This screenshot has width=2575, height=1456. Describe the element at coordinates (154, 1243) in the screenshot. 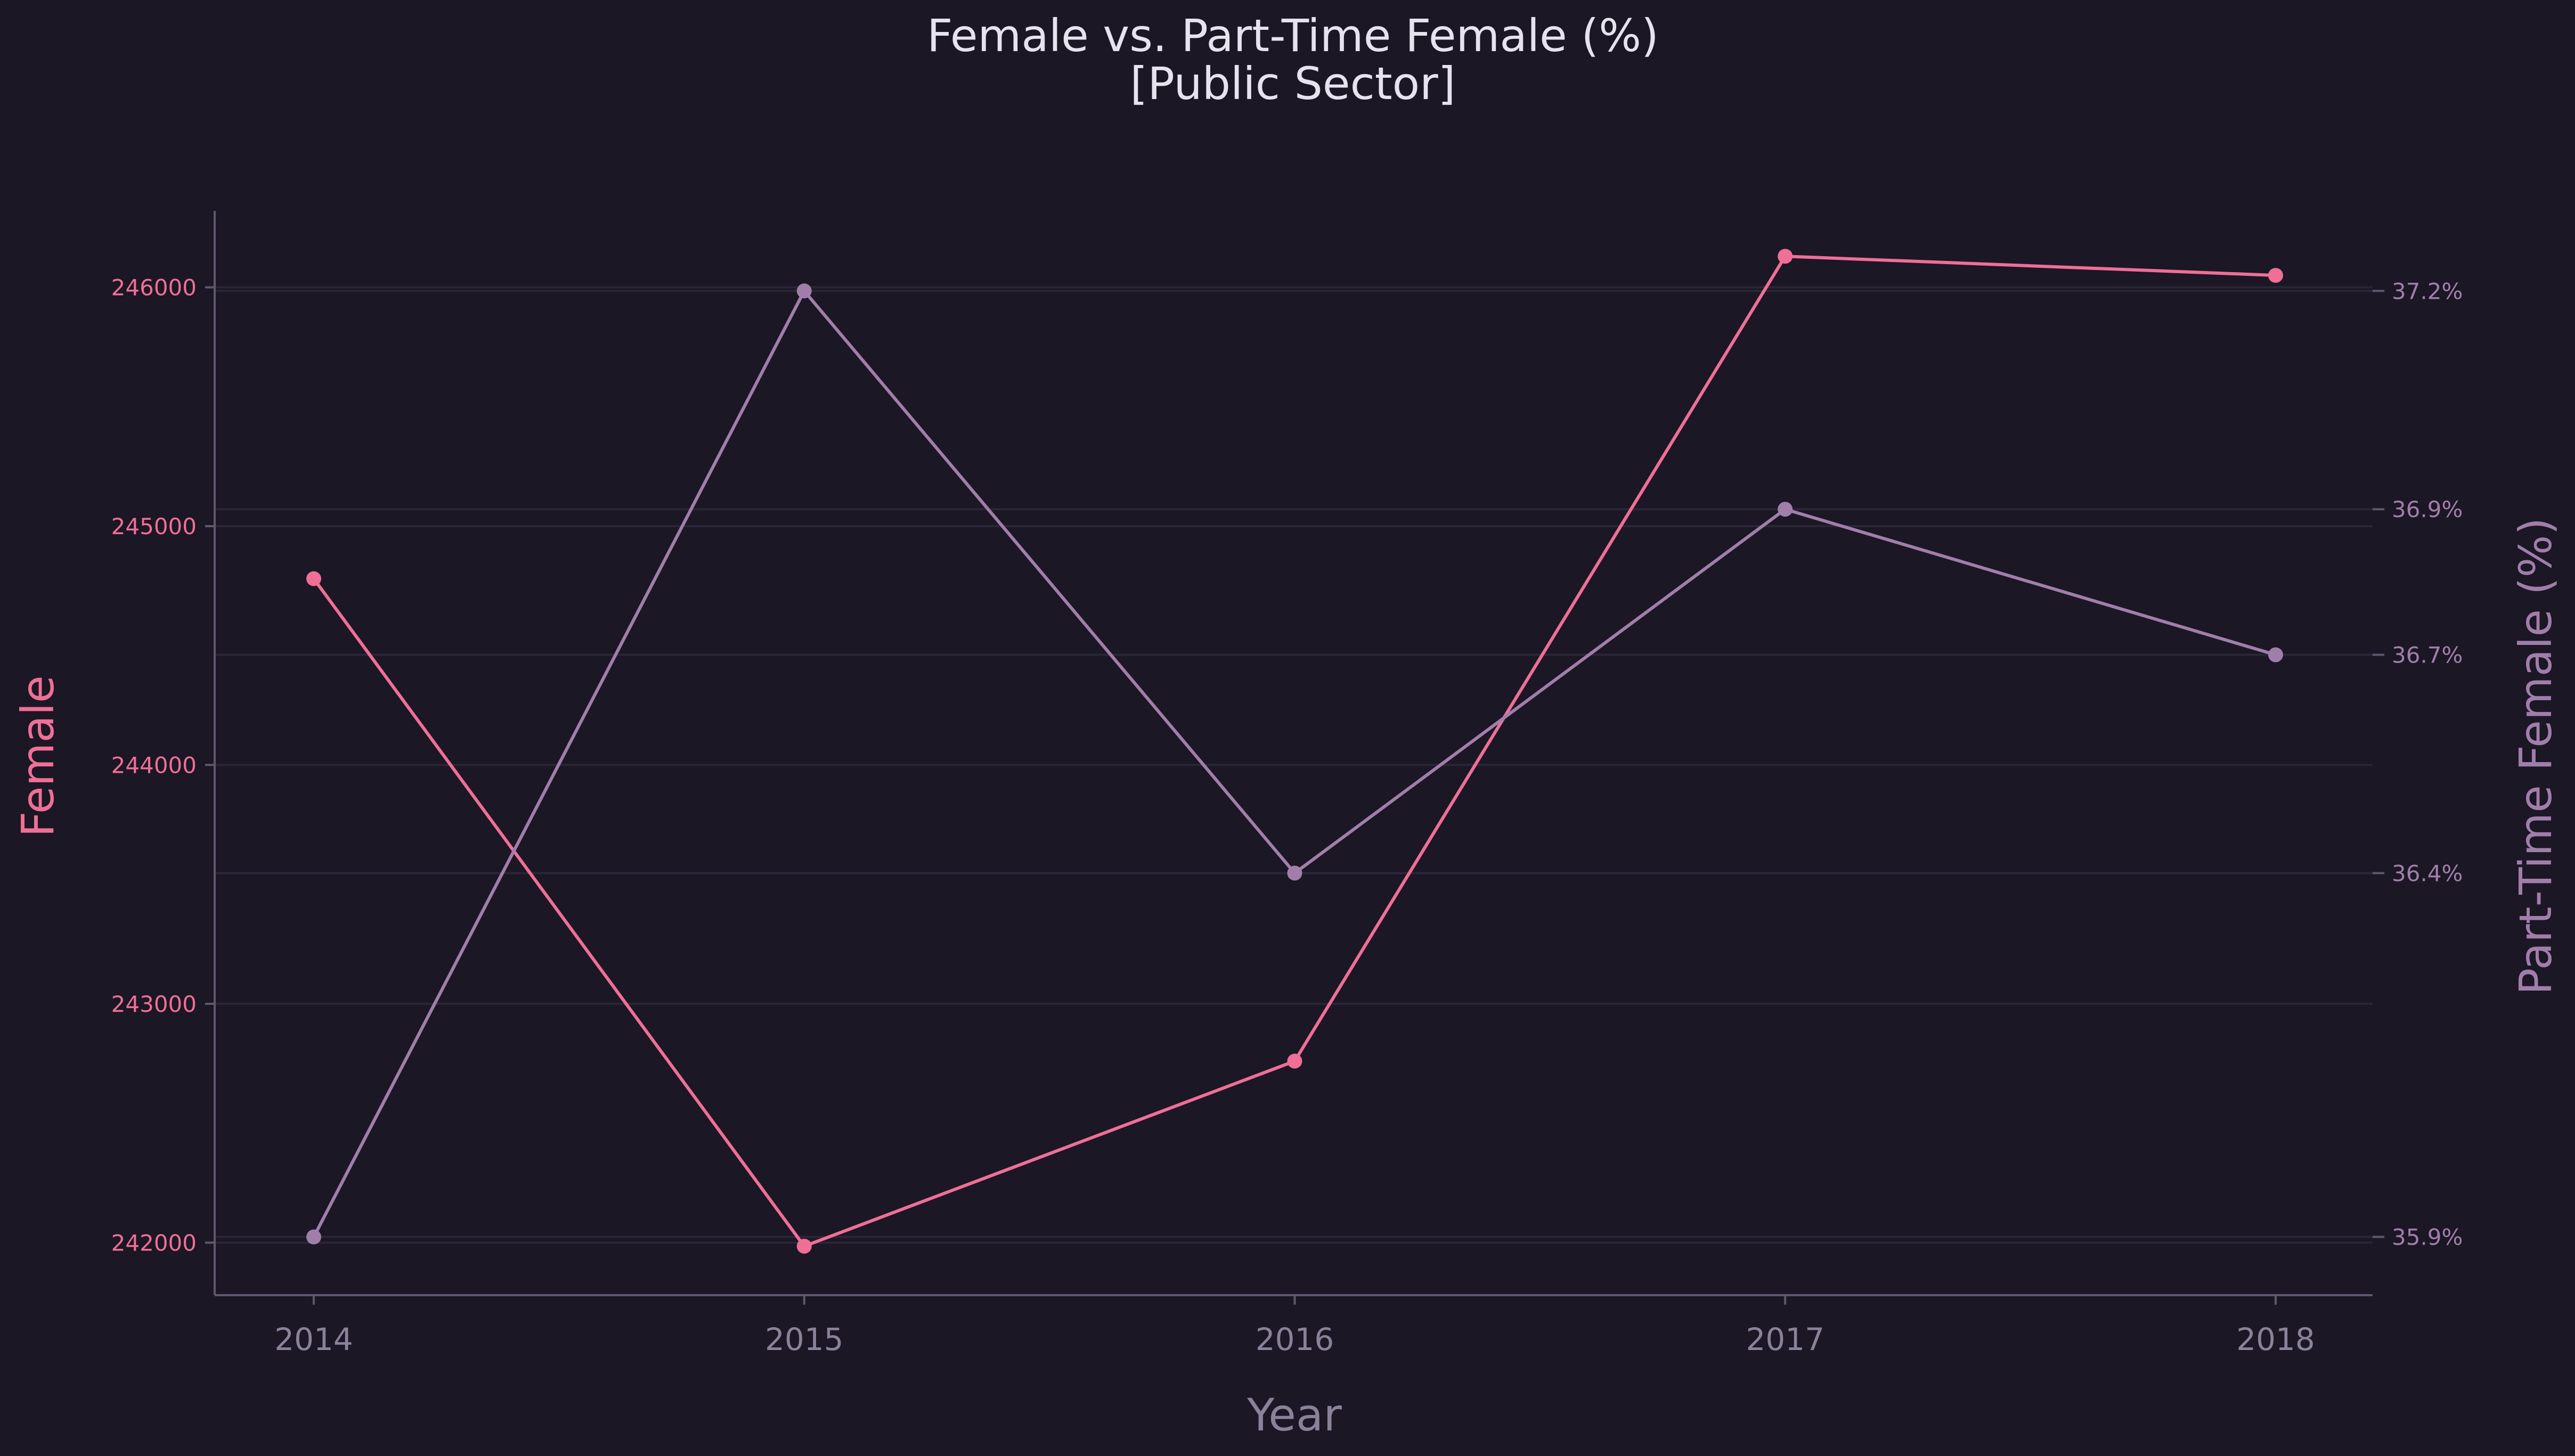

I see `left-tick-label-0: 242000` at that location.